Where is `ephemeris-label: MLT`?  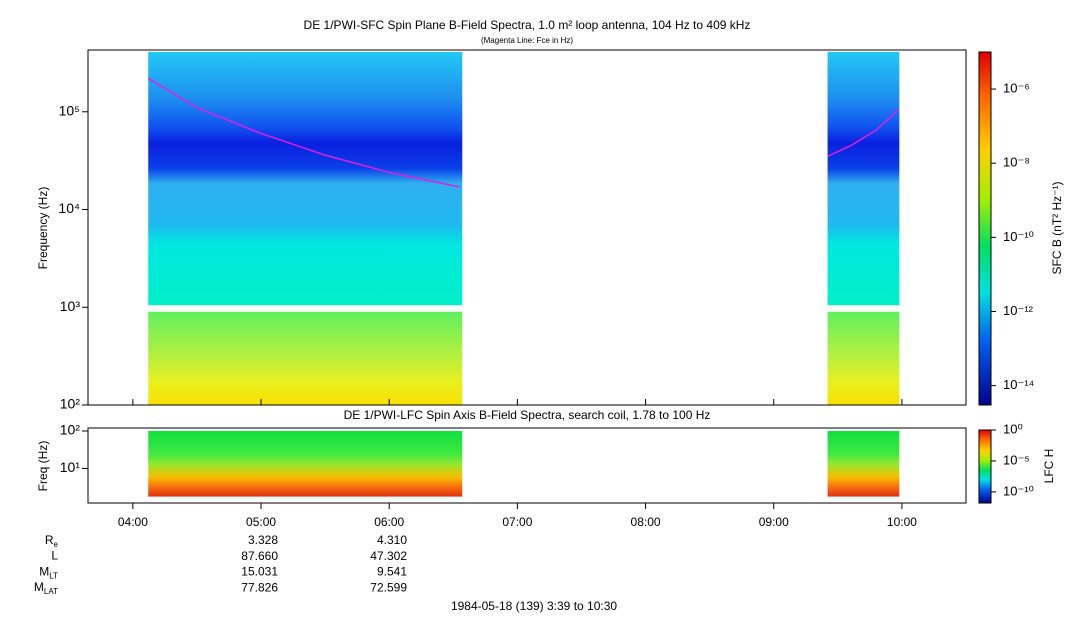 ephemeris-label: MLT is located at coordinates (48, 573).